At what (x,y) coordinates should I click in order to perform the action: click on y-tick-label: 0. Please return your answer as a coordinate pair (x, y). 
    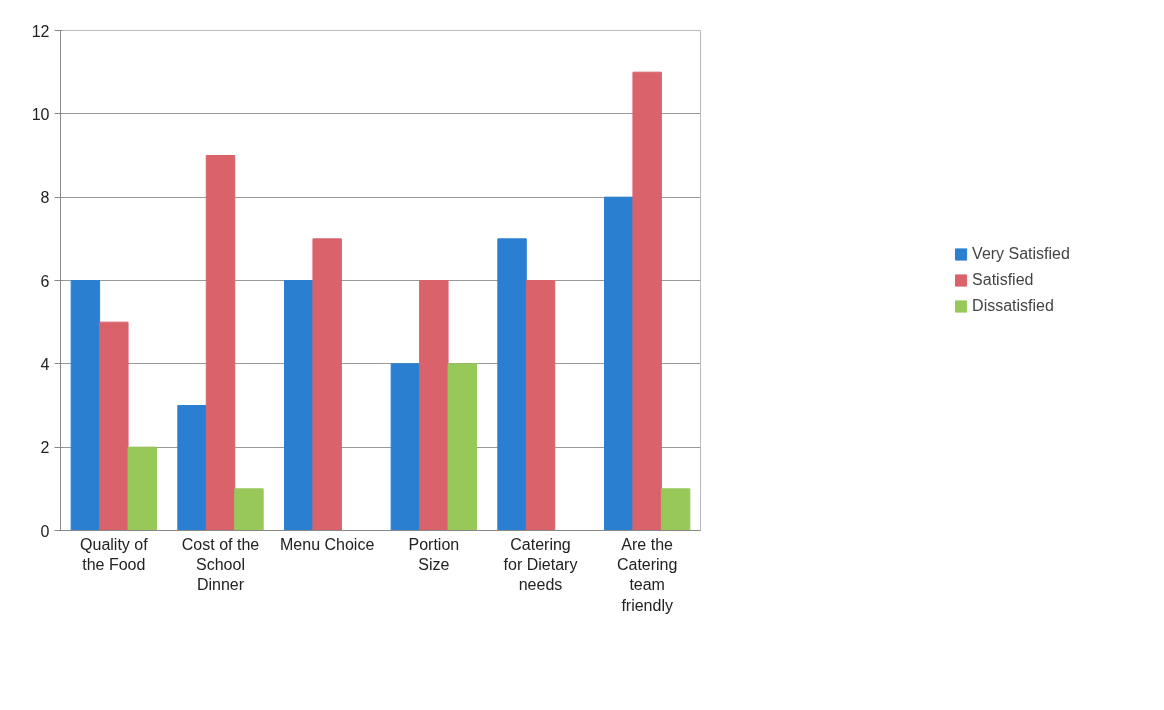
    Looking at the image, I should click on (45, 531).